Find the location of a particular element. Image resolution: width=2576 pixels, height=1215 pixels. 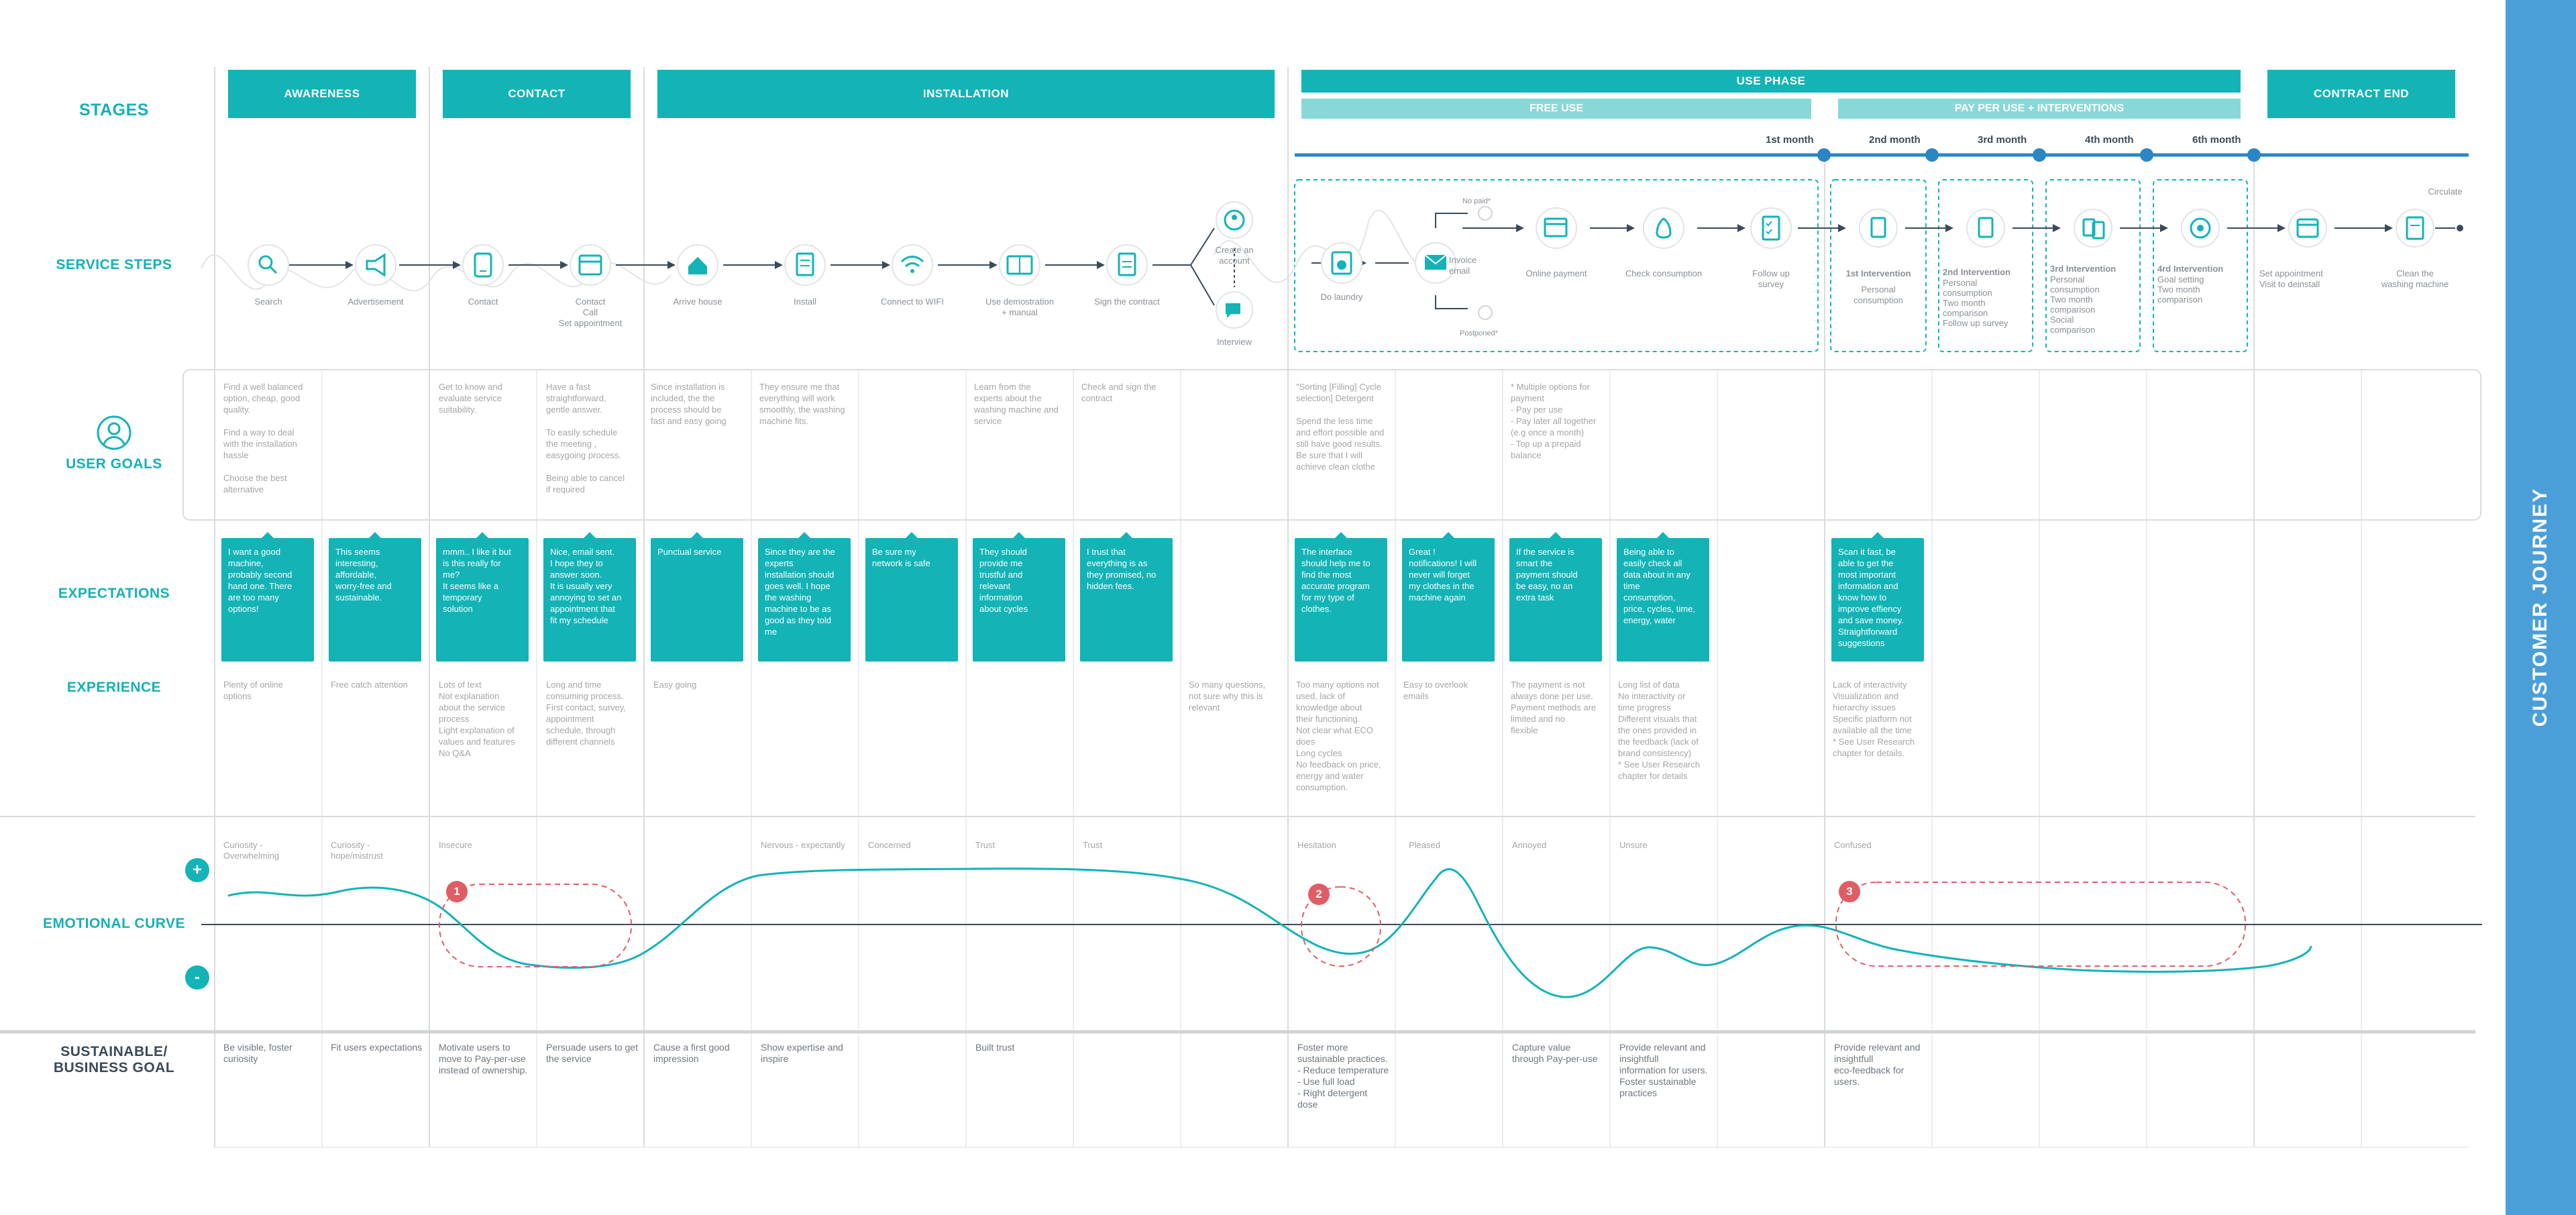

emotion-label: Curiosity - hope/mistrust is located at coordinates (357, 851).